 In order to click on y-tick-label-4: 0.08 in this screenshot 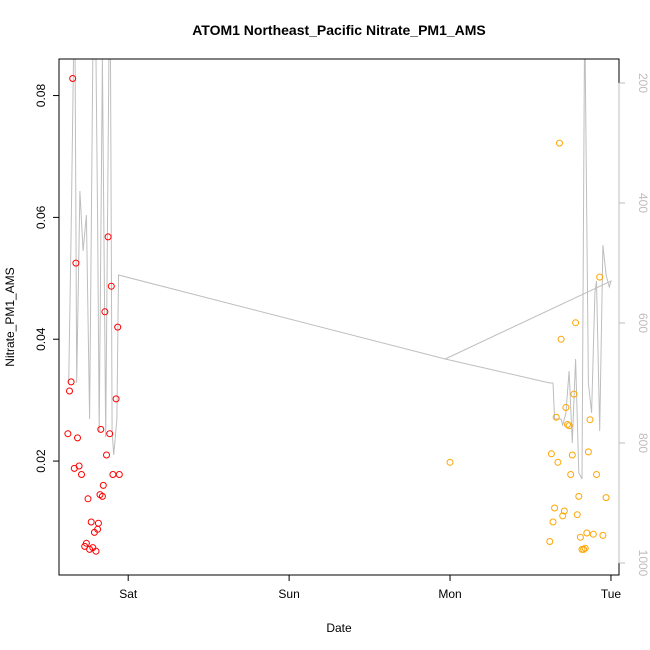, I will do `click(41, 96)`.